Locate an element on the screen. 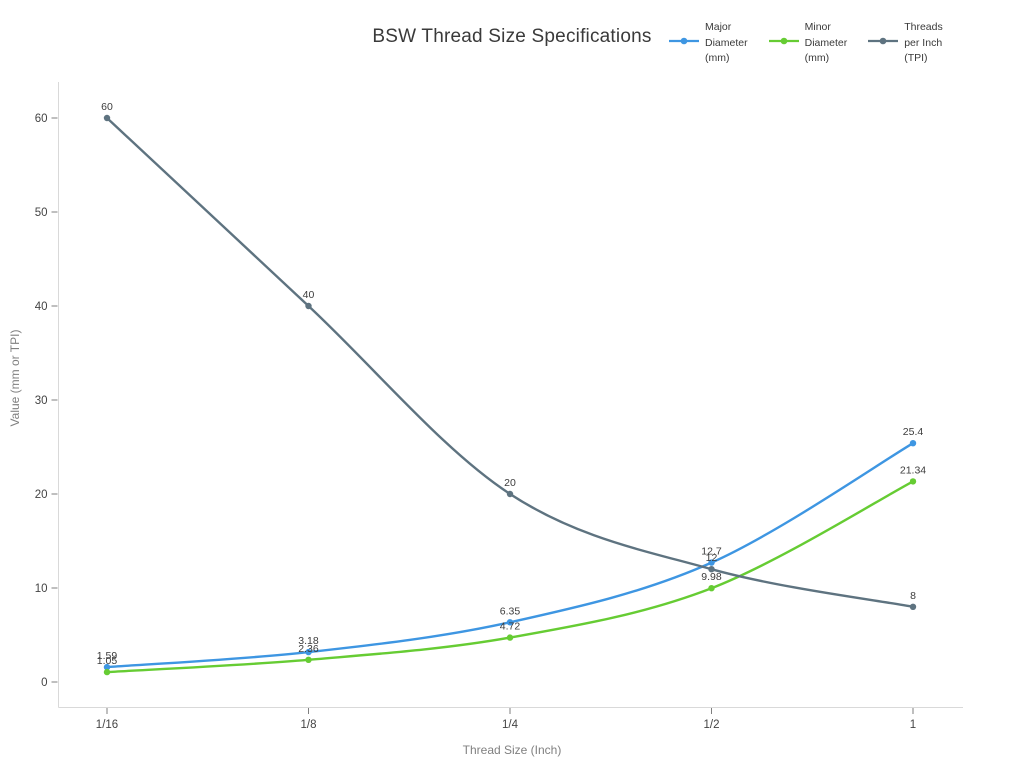 This screenshot has width=1024, height=768. x-tick-label: 1/4 is located at coordinates (510, 725).